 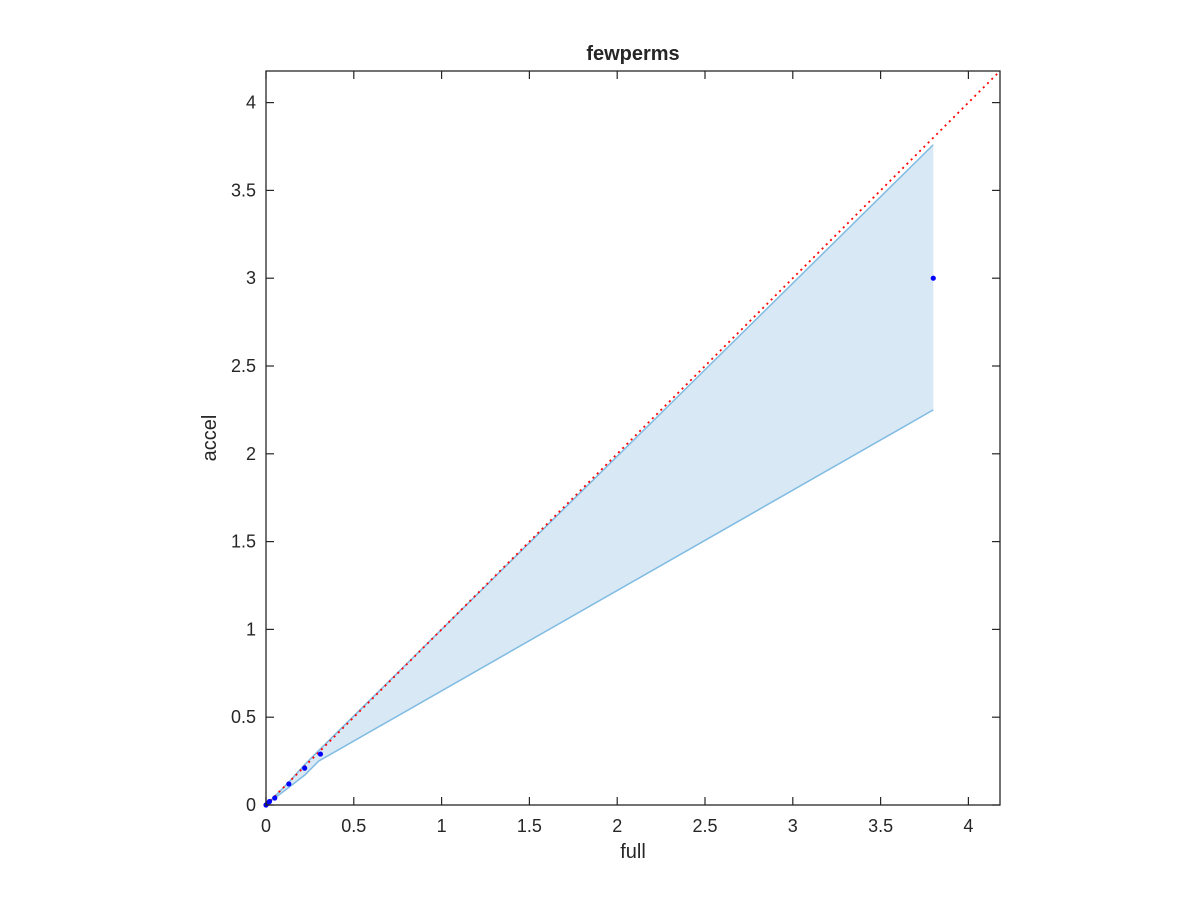 I want to click on x-tick-label: 0, so click(x=266, y=826).